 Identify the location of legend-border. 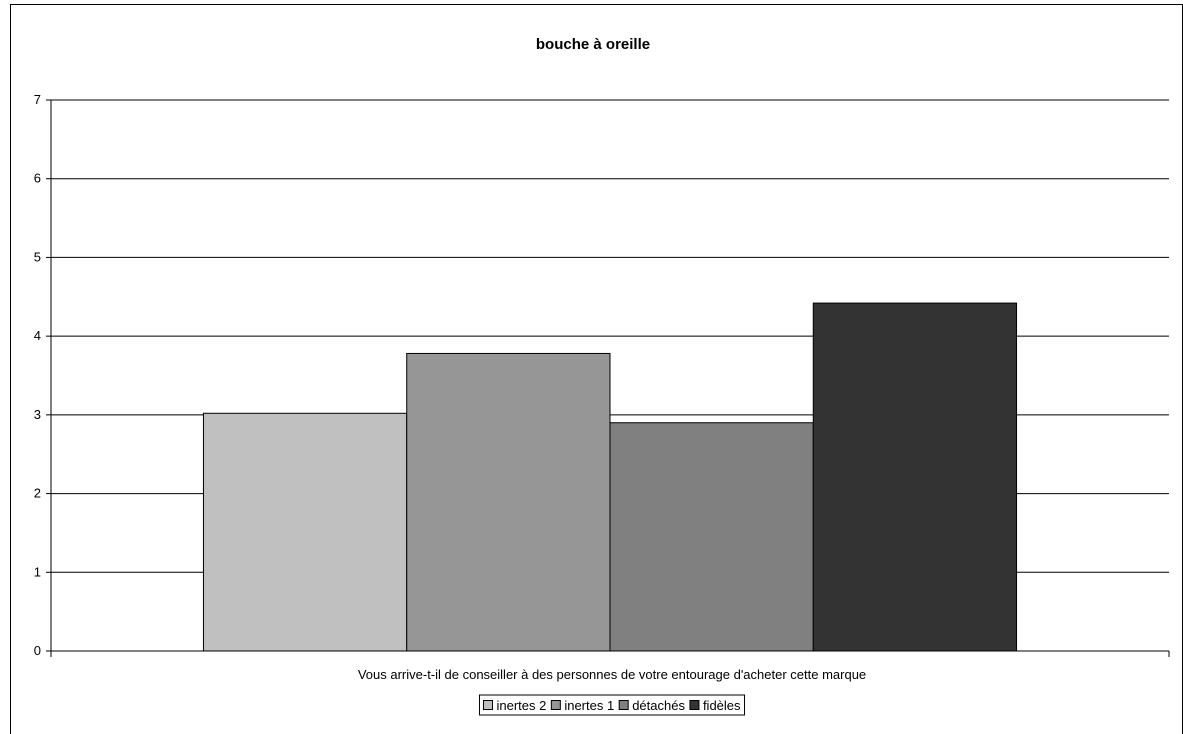
(612, 705).